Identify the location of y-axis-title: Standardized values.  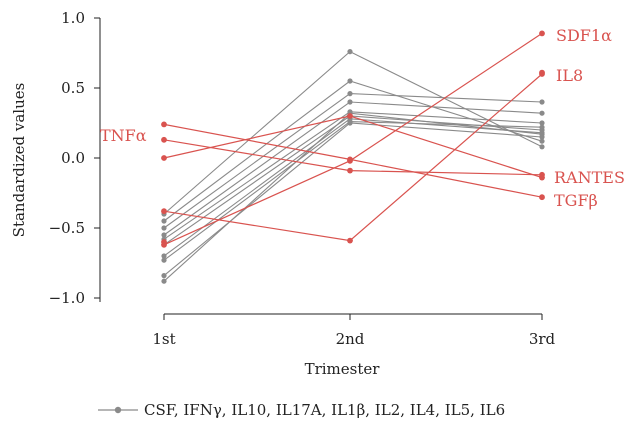
(19, 160).